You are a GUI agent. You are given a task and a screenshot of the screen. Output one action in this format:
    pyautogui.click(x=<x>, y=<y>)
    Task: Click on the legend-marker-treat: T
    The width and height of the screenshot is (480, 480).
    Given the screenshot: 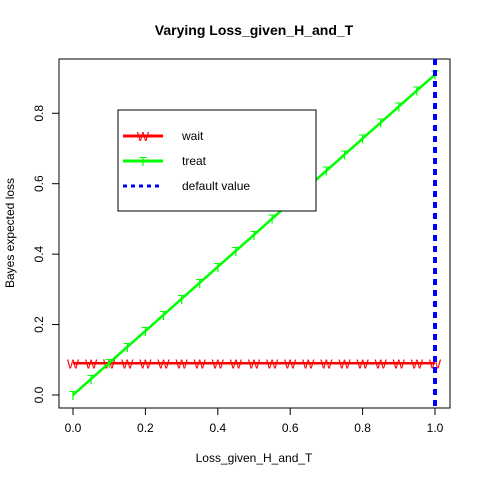 What is the action you would take?
    pyautogui.click(x=143, y=161)
    